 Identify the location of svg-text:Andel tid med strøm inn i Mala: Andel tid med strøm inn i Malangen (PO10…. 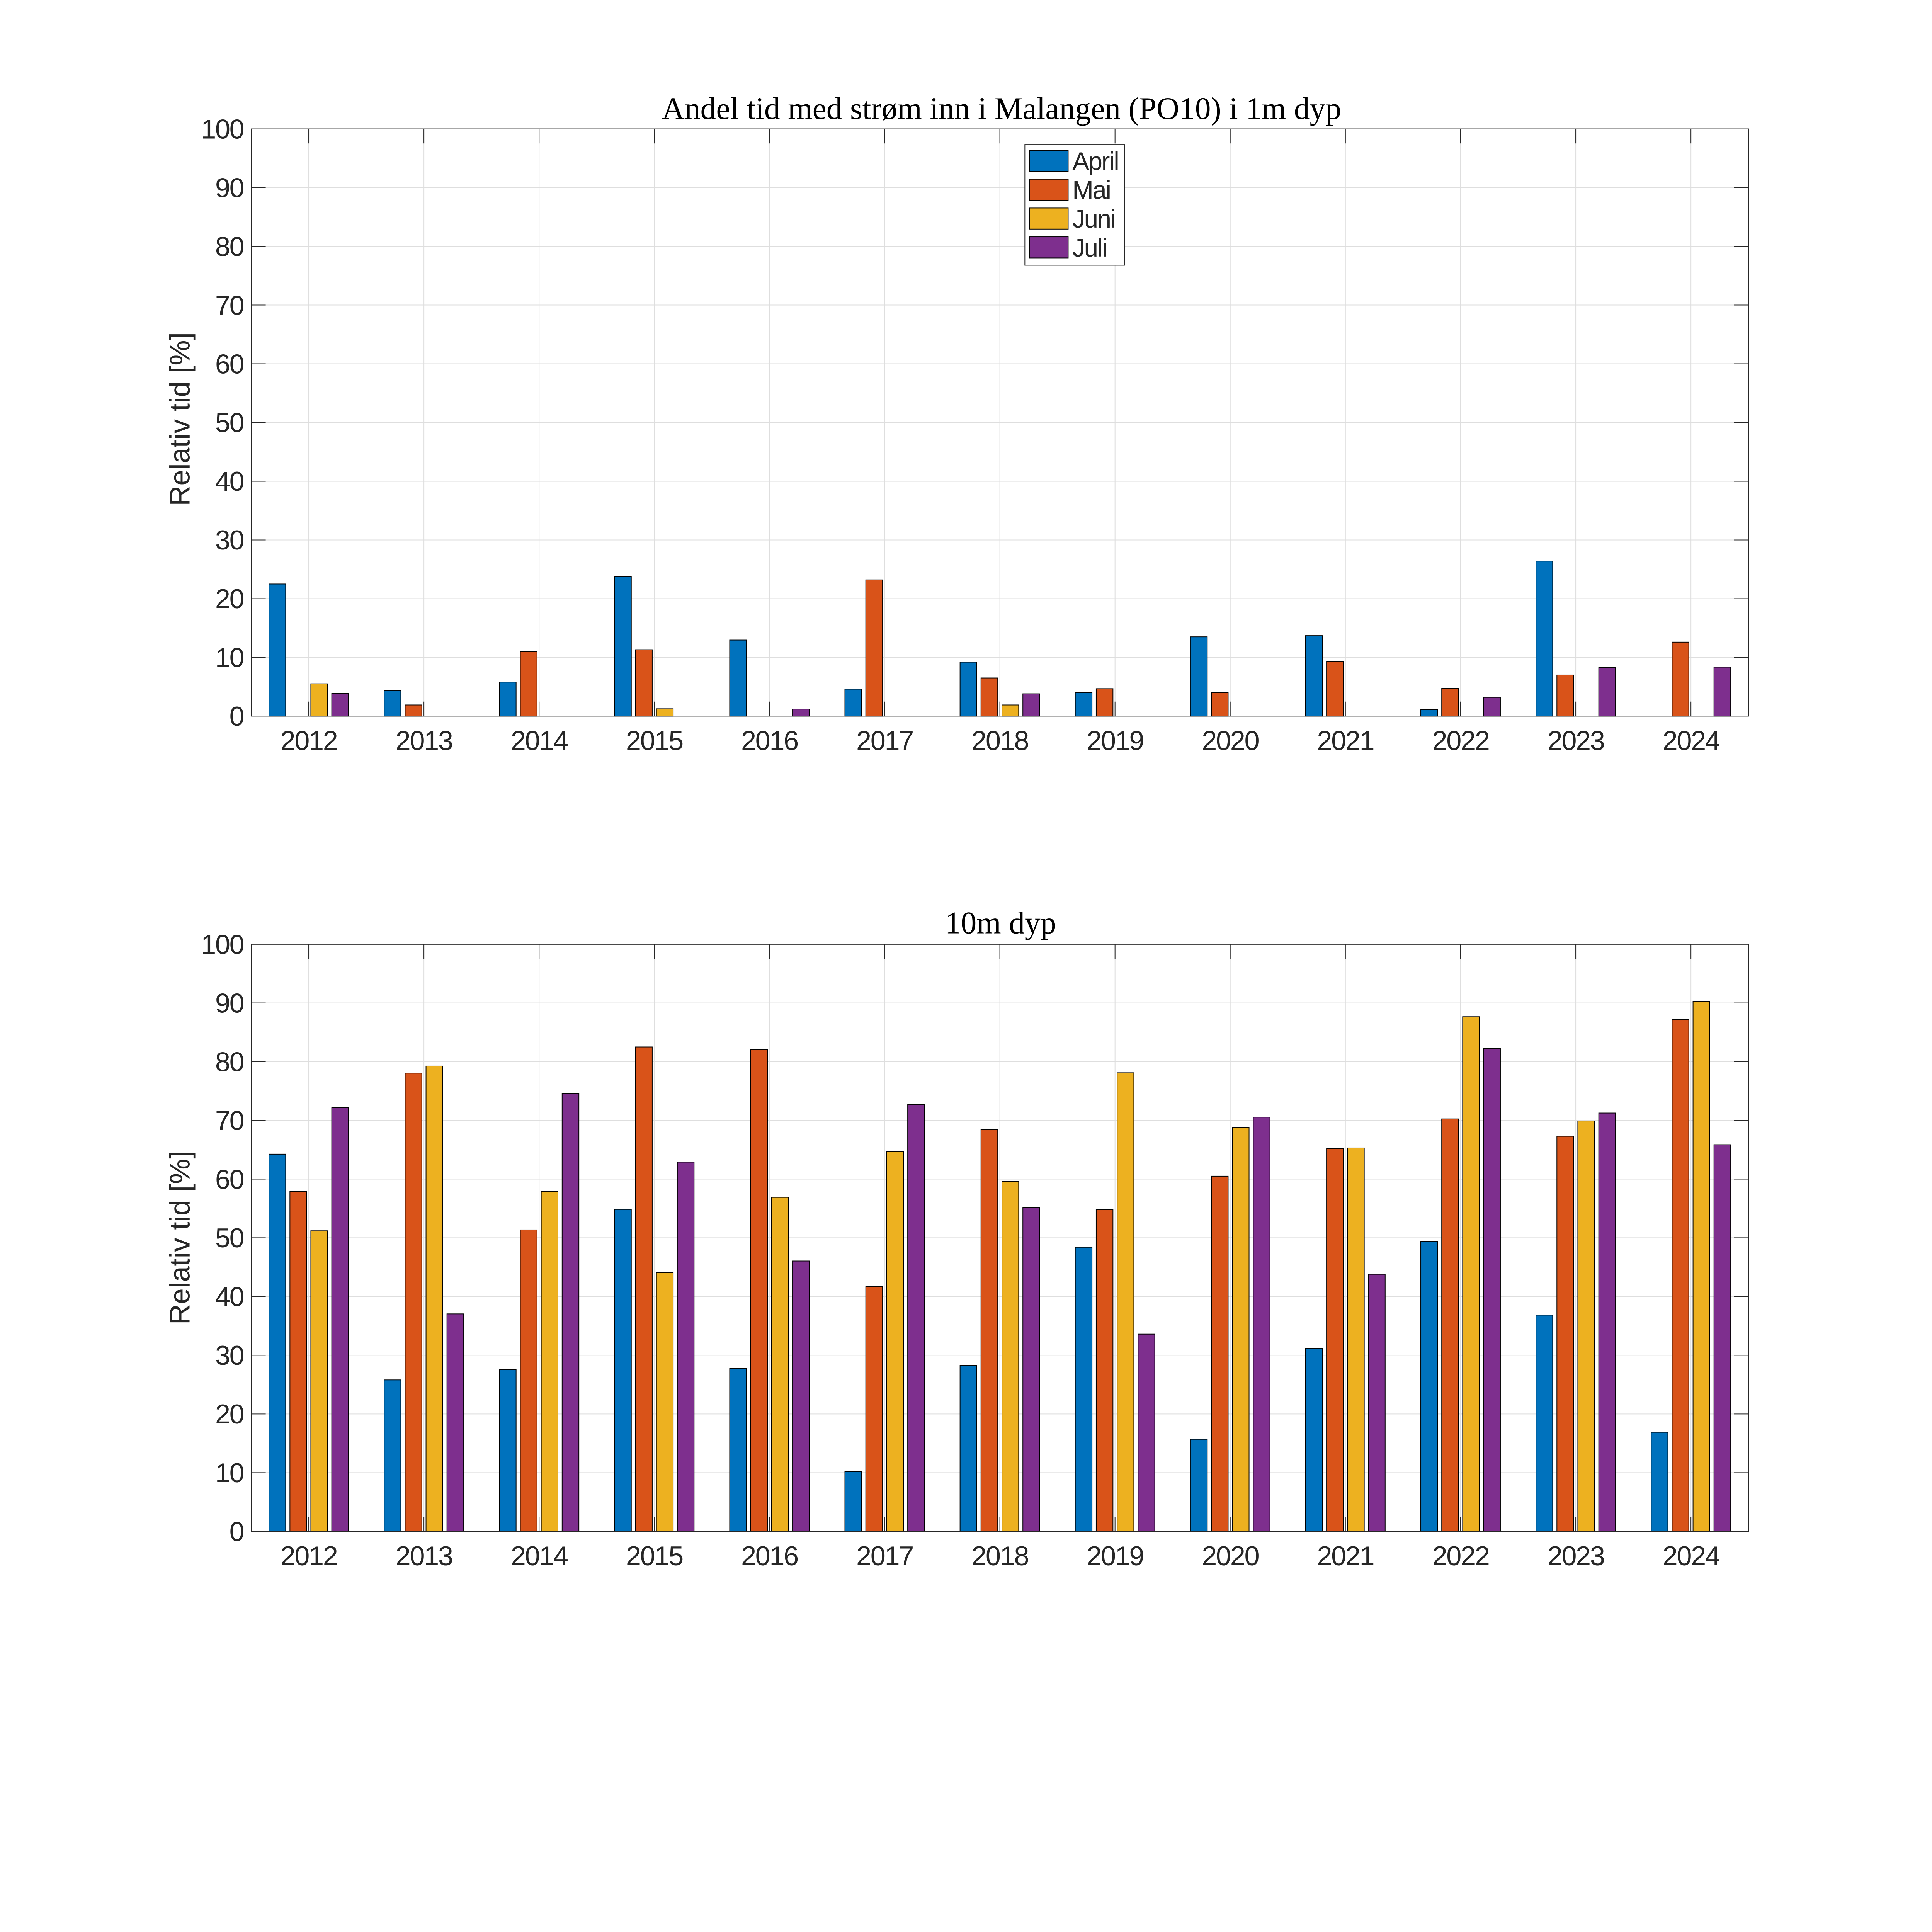
(1001, 109).